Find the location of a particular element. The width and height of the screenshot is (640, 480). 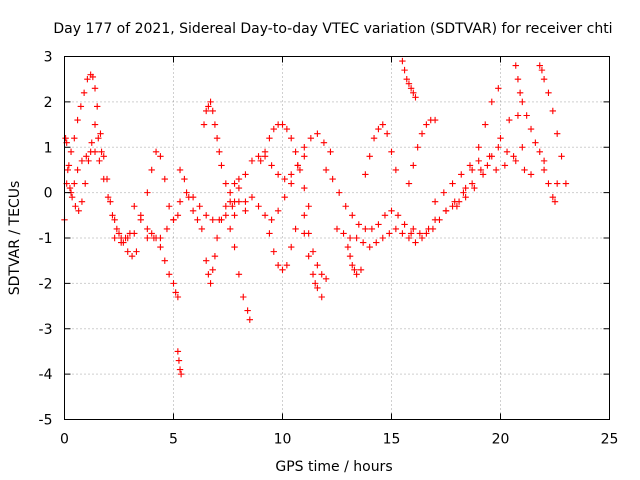

x-tick-label: 0 is located at coordinates (64, 440).